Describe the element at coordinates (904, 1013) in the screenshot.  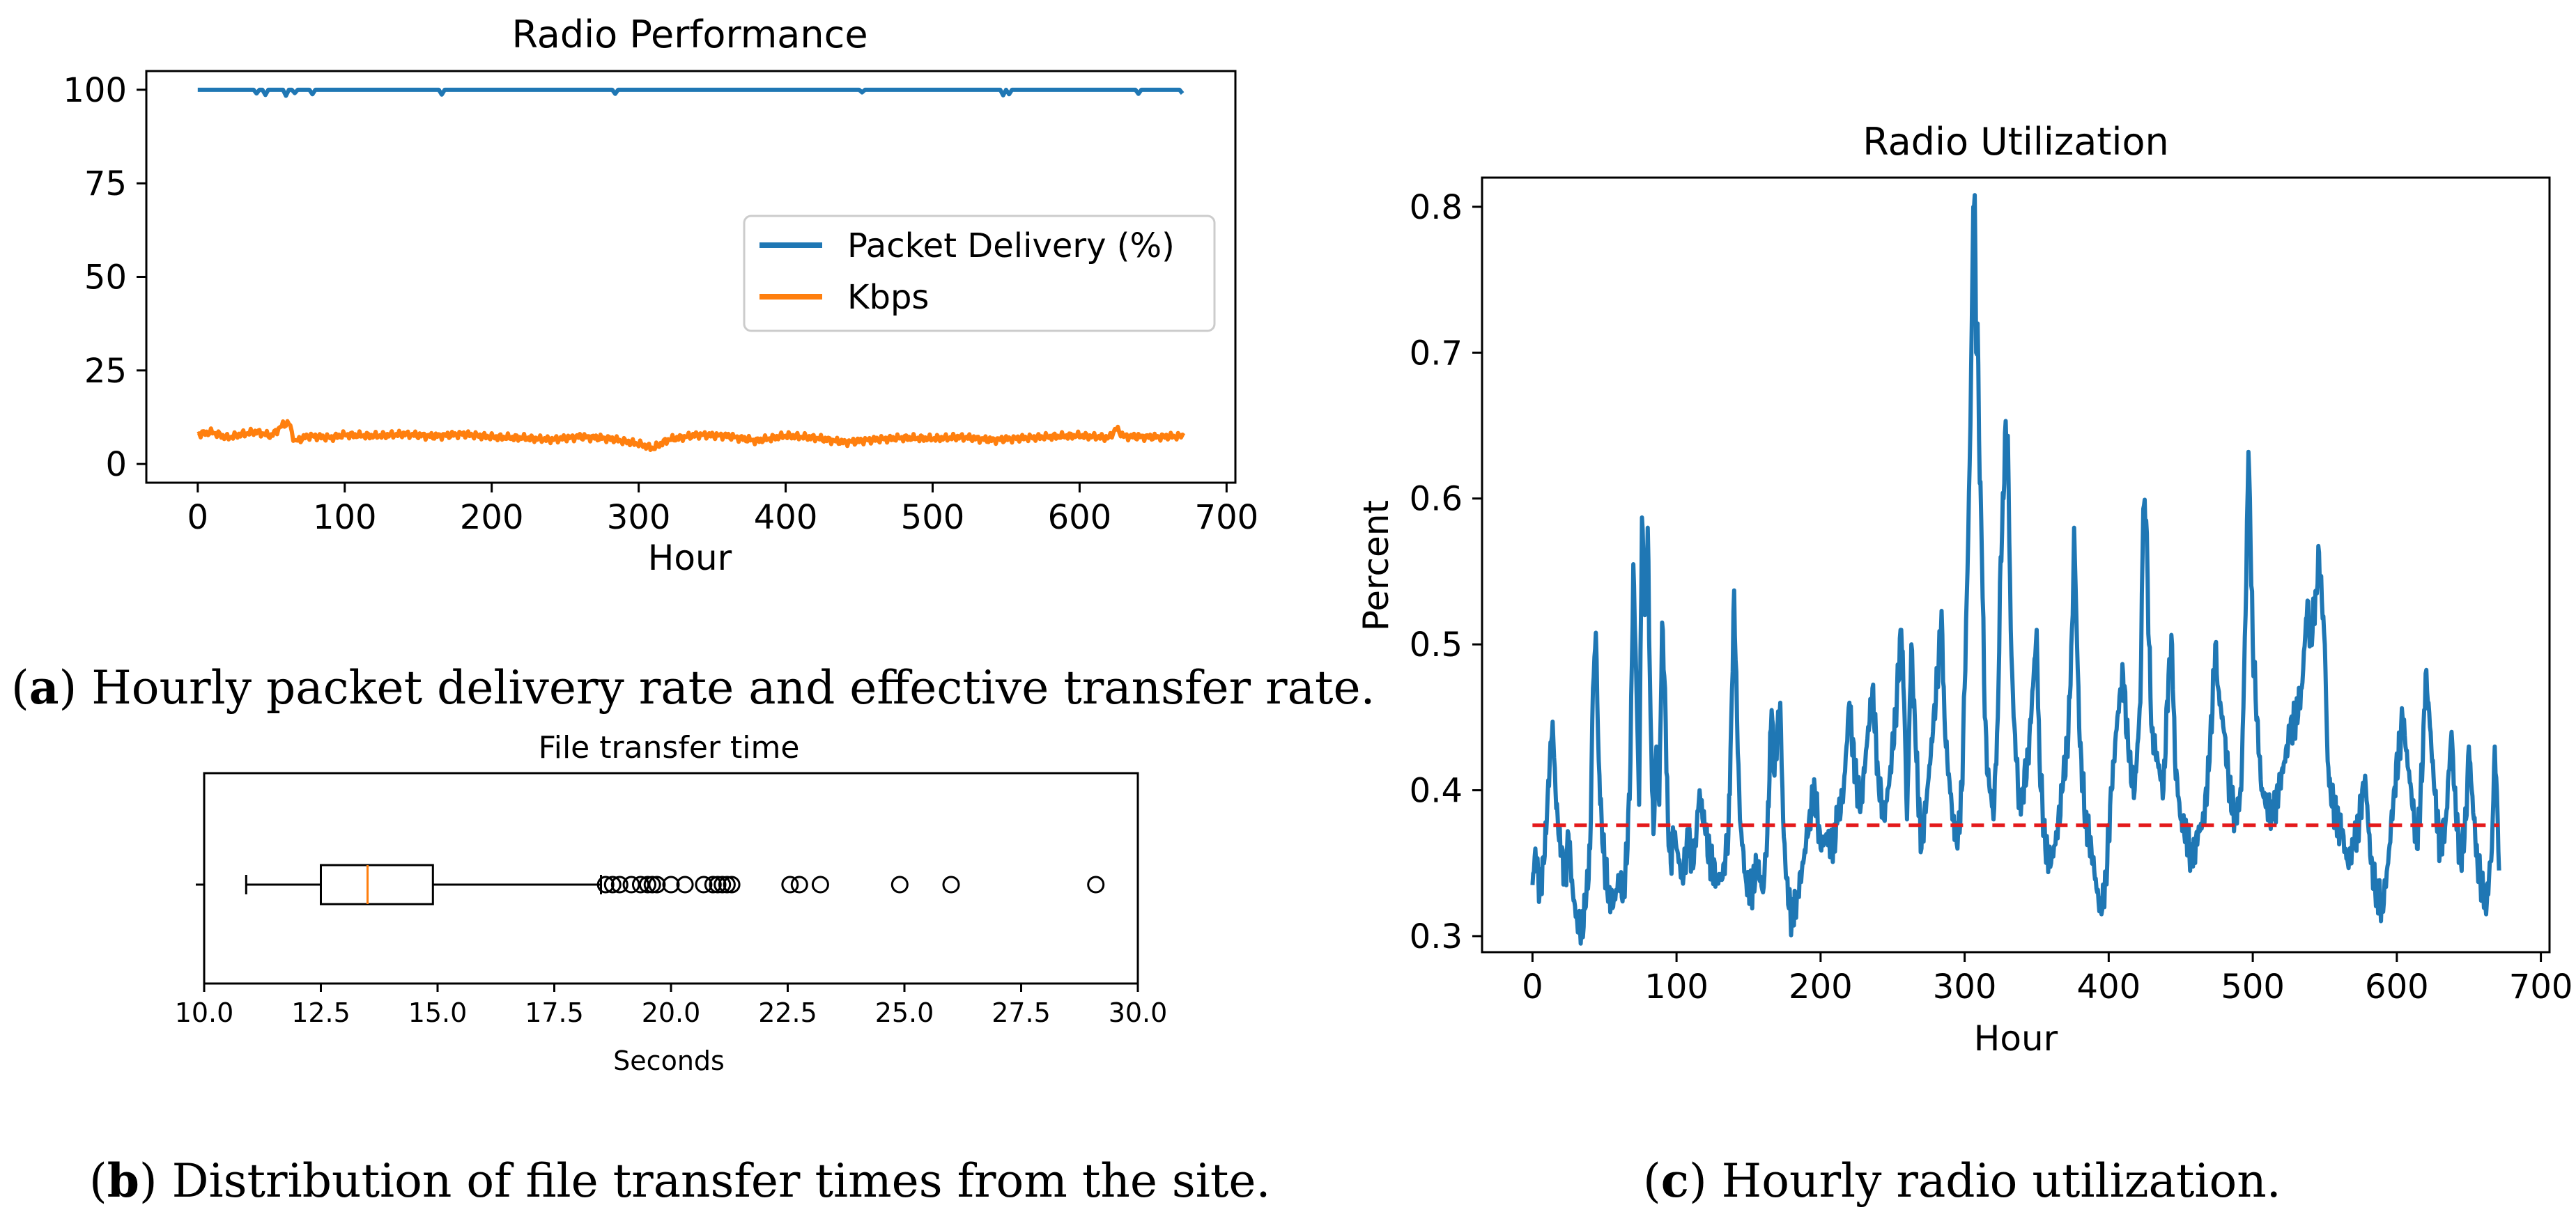
I see `panel-b-x-tick-label: 25.0` at that location.